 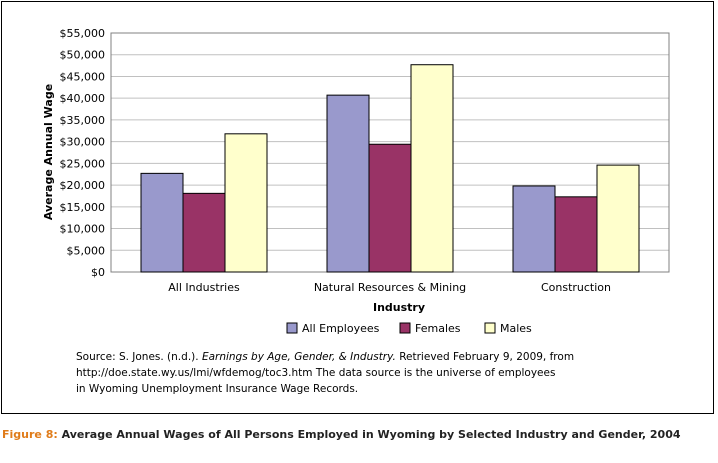 What do you see at coordinates (83, 76) in the screenshot?
I see `y-tick-label: $45,000` at bounding box center [83, 76].